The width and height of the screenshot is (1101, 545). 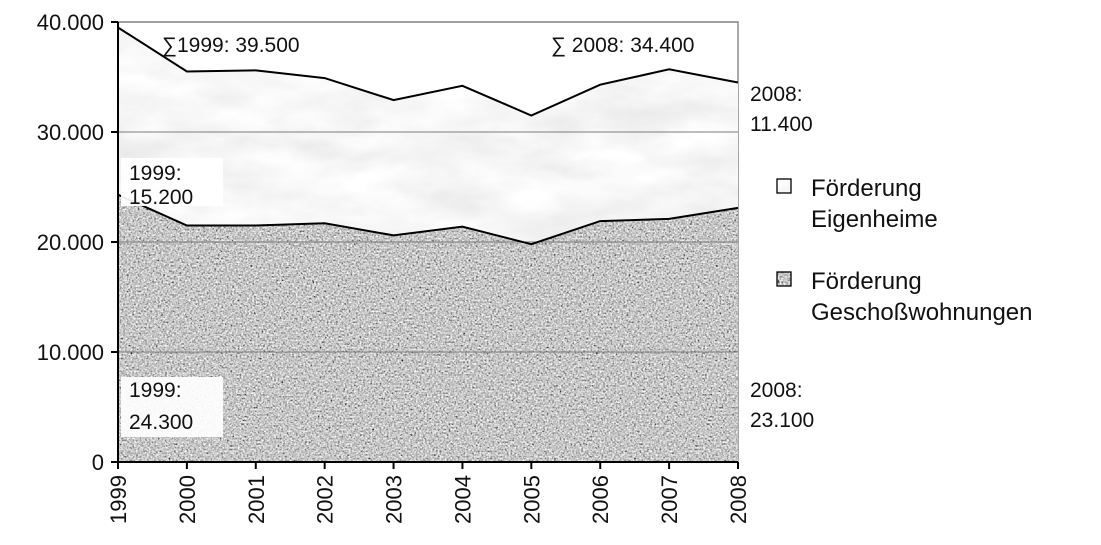 I want to click on annotation-bottom-2008-value: 23.100, so click(x=782, y=420).